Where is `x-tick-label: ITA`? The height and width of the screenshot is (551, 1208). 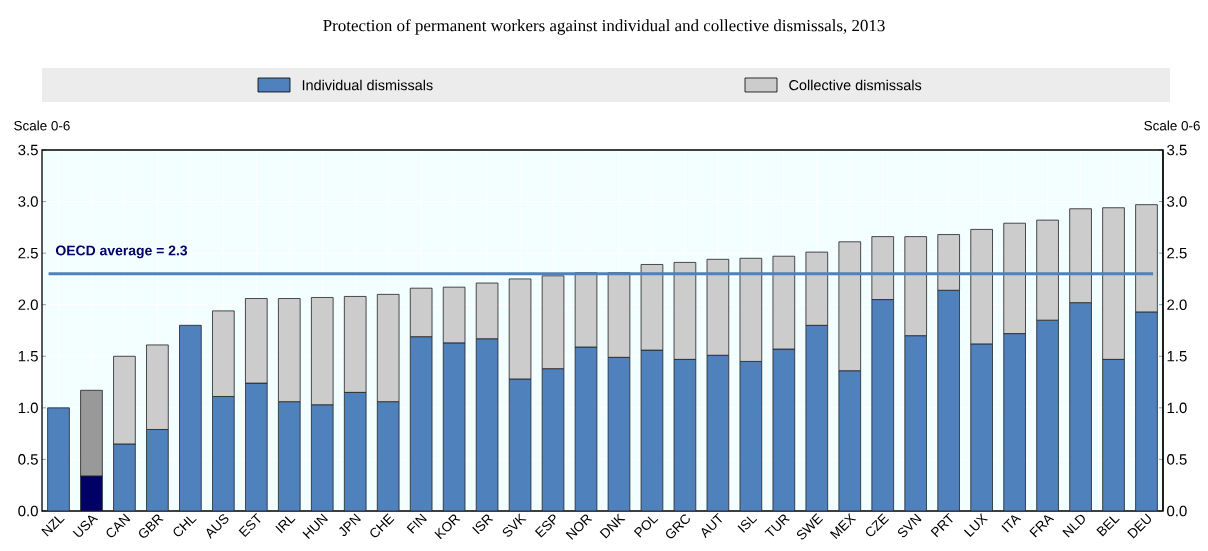 x-tick-label: ITA is located at coordinates (1011, 524).